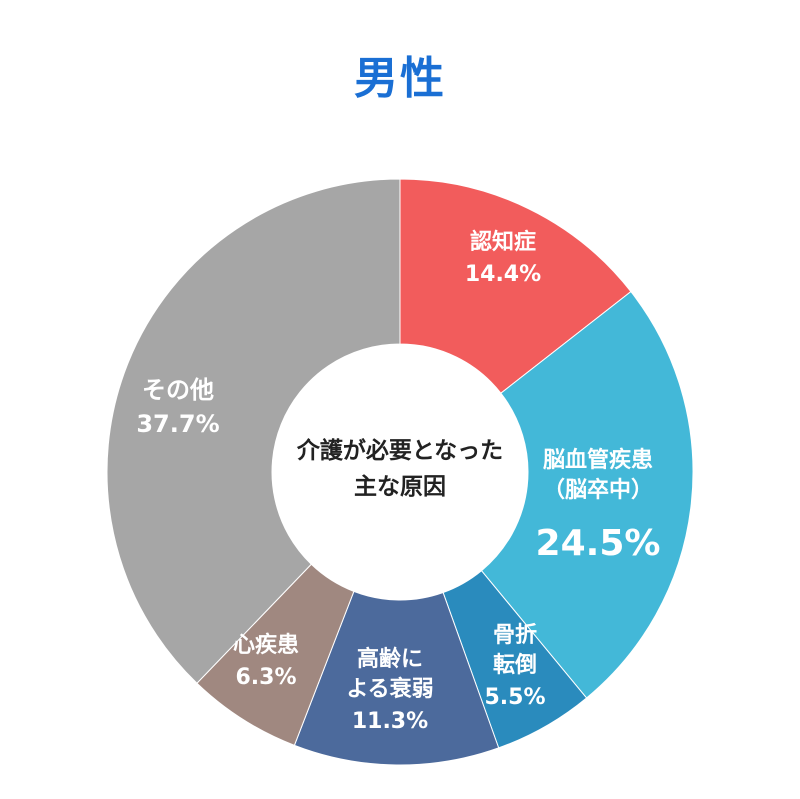  What do you see at coordinates (515, 665) in the screenshot?
I see `slice-label-text: 転倒` at bounding box center [515, 665].